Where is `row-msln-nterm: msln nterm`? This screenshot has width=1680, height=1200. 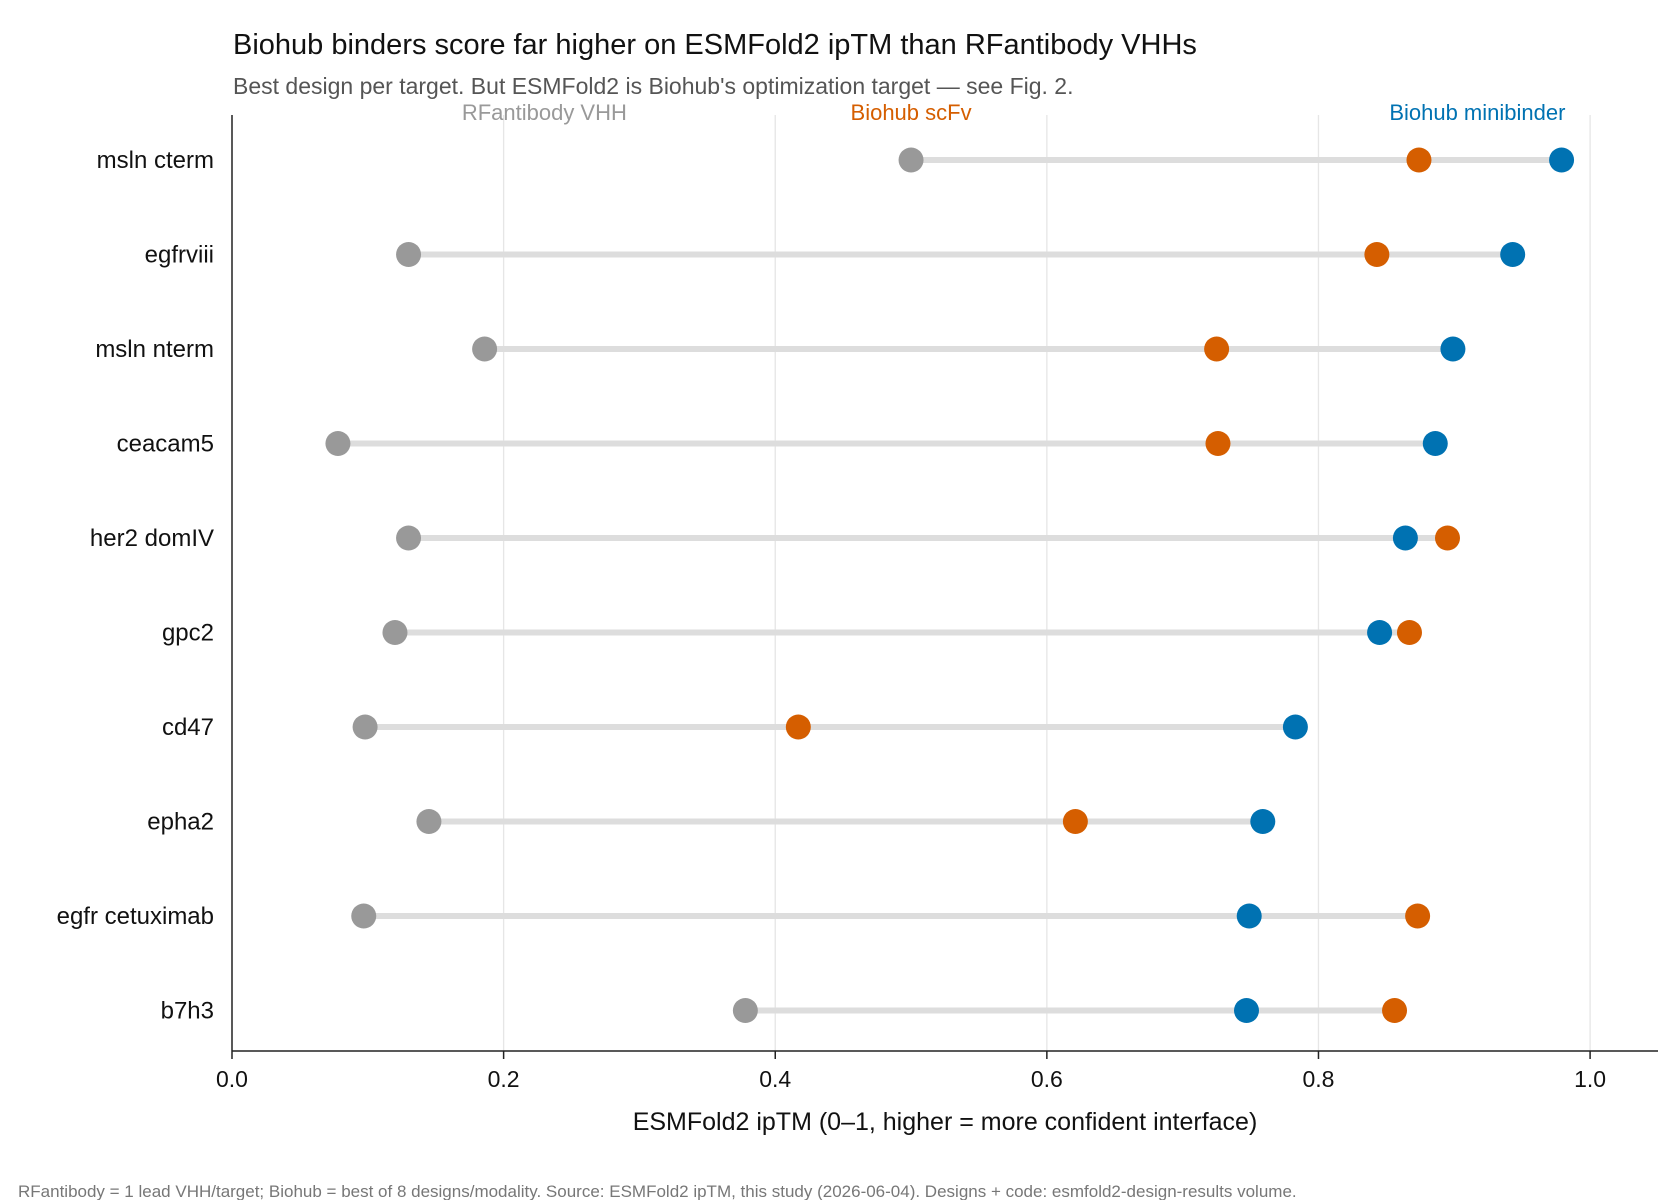
row-msln-nterm: msln nterm is located at coordinates (780, 349).